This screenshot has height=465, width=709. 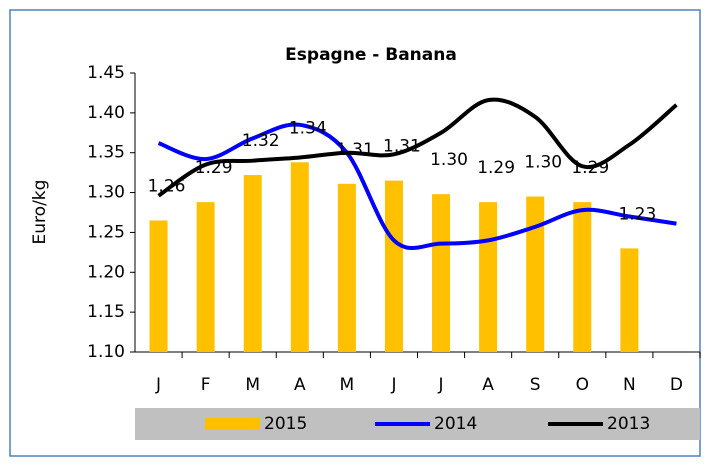 I want to click on legend-label: 2014, so click(x=455, y=424).